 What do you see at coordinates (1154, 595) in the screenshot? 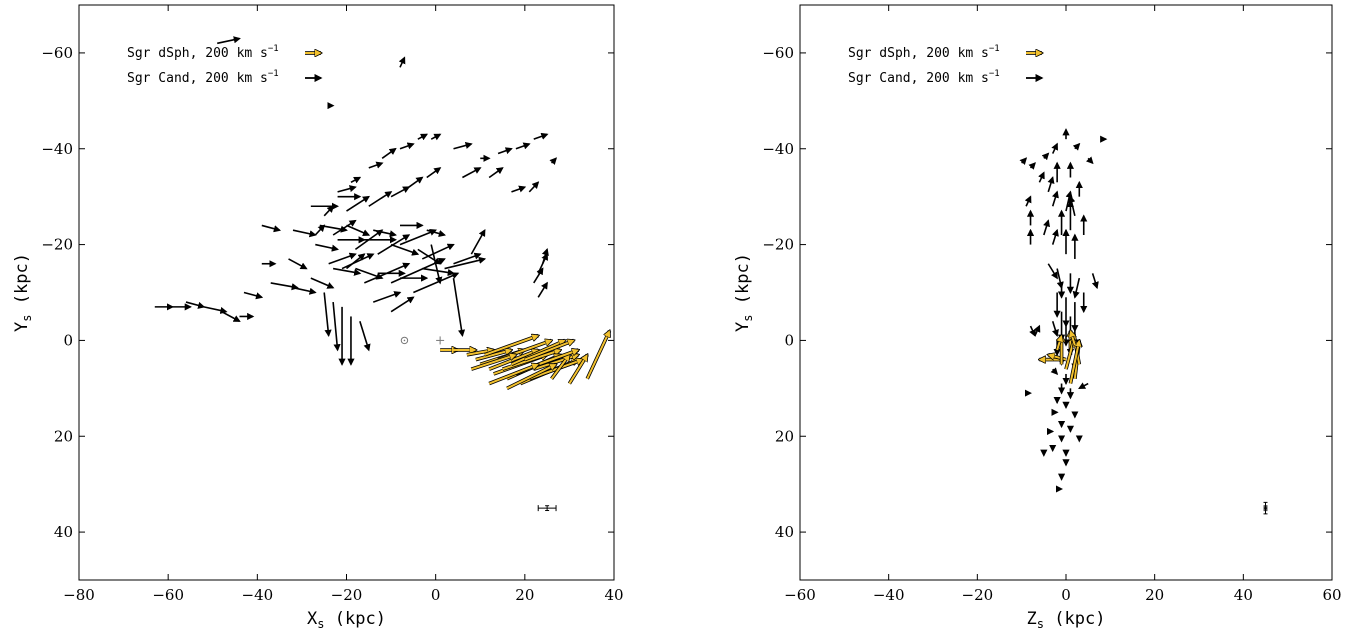
I see `x-tick-label: 20` at bounding box center [1154, 595].